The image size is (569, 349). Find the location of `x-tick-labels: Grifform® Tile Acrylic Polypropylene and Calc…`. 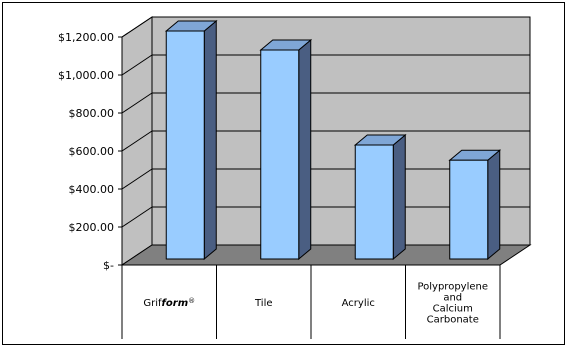

x-tick-labels: Grifform® Tile Acrylic Polypropylene and Calc… is located at coordinates (315, 304).